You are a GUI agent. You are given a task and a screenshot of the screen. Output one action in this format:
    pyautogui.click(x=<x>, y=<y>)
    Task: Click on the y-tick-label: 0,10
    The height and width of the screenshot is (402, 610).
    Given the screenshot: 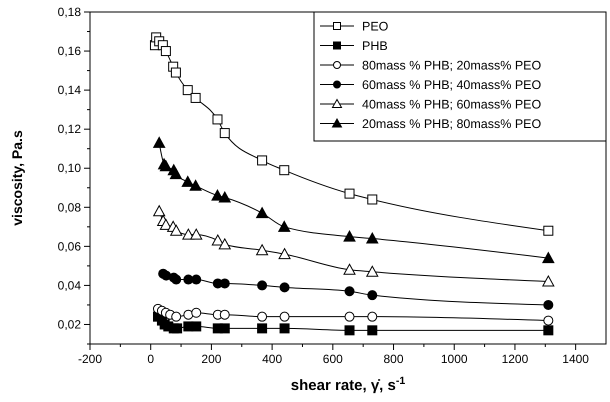 What is the action you would take?
    pyautogui.click(x=70, y=168)
    